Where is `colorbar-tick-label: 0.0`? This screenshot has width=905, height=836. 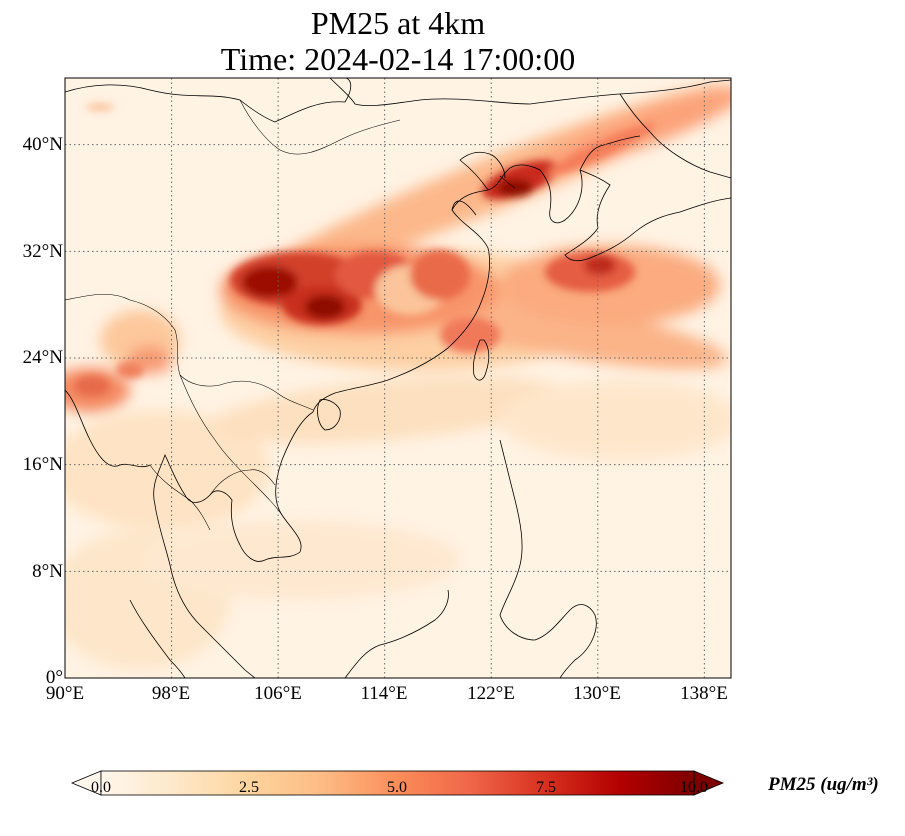 colorbar-tick-label: 0.0 is located at coordinates (101, 787).